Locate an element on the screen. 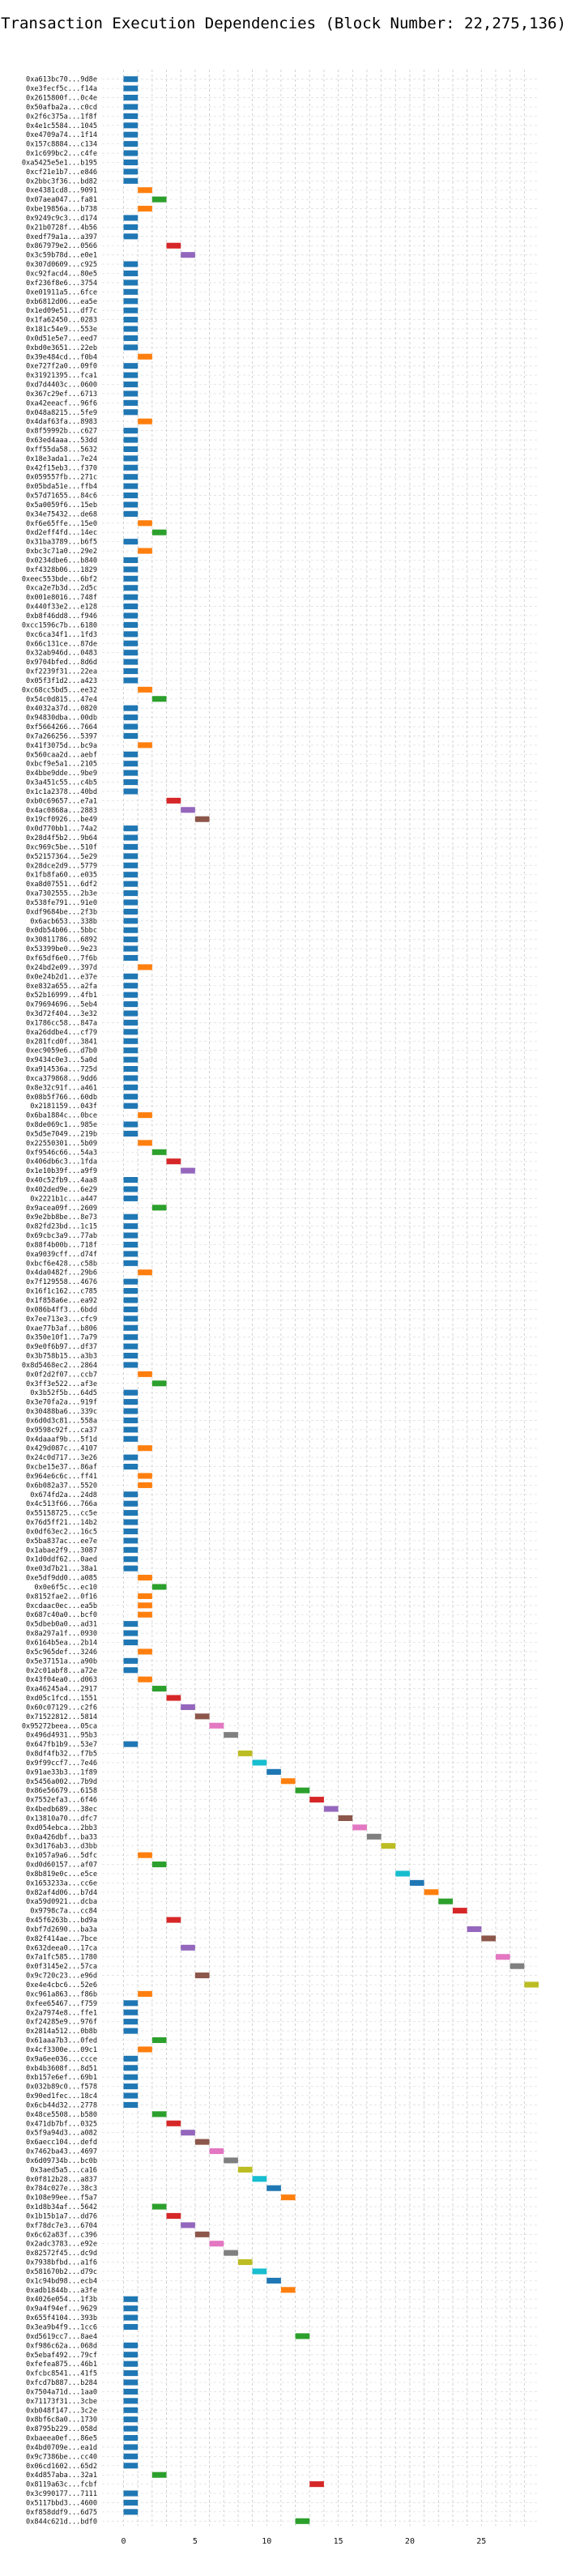  transaction-label: 0x6b082a37...5520 is located at coordinates (61, 1486).